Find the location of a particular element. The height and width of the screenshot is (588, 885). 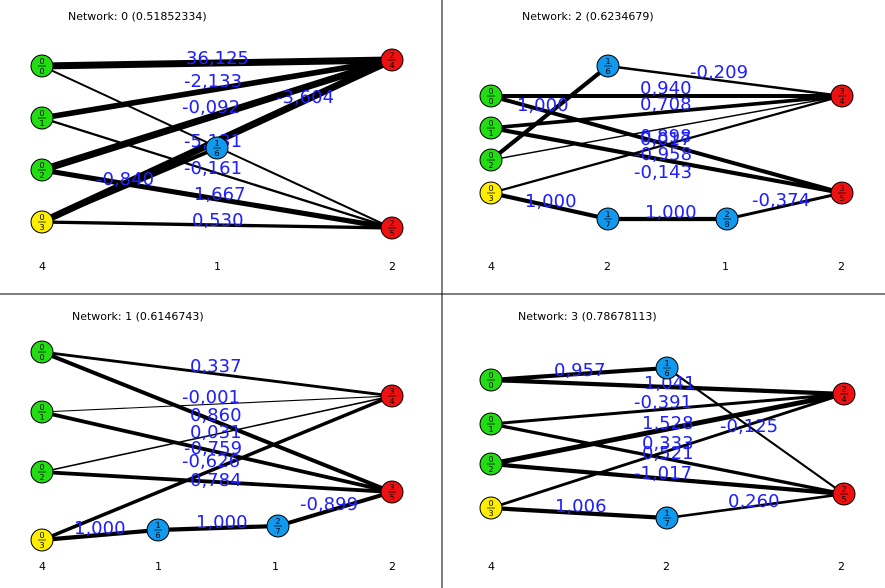

edge-n2-n5 is located at coordinates (667, 479).